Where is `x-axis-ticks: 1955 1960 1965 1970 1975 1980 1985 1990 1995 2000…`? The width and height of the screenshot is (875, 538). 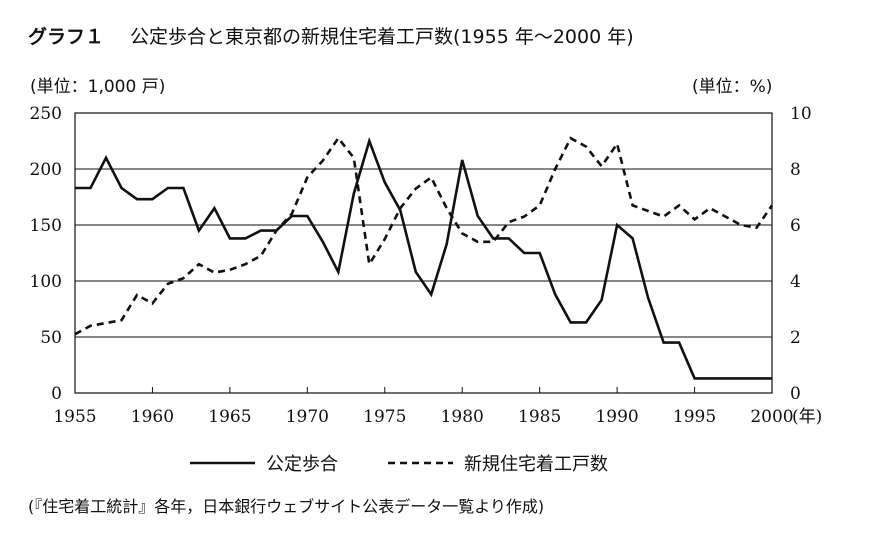
x-axis-ticks: 1955 1960 1965 1970 1975 1980 1985 1990 1995 2000… is located at coordinates (437, 407).